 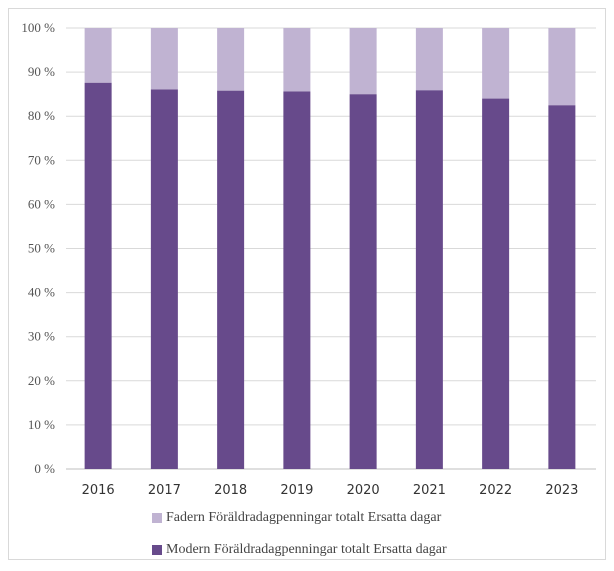 I want to click on bar-fadern-2022, so click(x=496, y=63).